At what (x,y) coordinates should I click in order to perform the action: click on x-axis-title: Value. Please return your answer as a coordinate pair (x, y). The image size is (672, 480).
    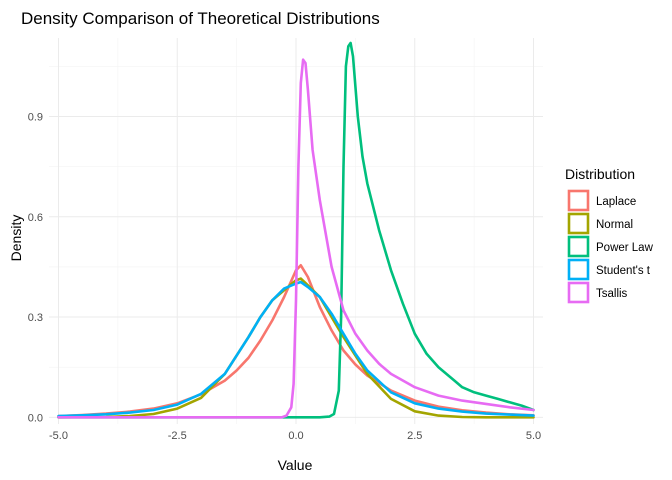
    Looking at the image, I should click on (295, 465).